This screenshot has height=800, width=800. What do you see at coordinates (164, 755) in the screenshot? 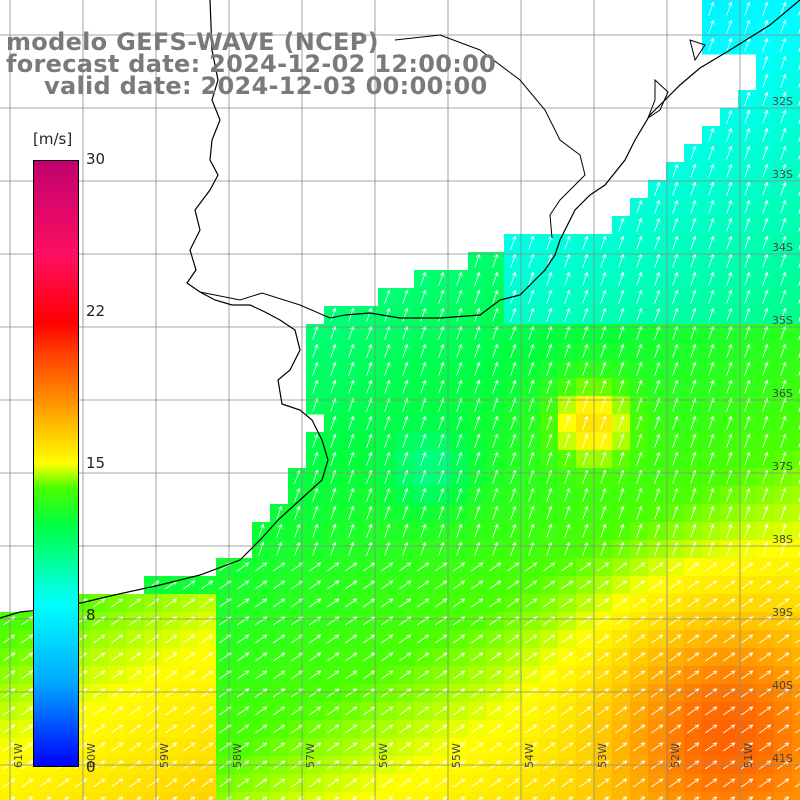
I see `lon-label: 59W` at bounding box center [164, 755].